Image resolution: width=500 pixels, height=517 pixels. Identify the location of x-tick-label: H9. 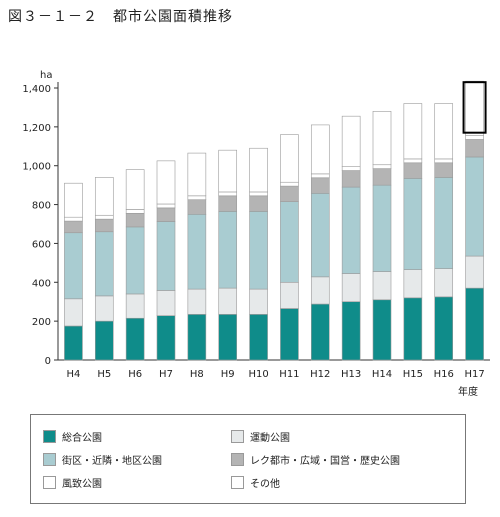
(228, 374).